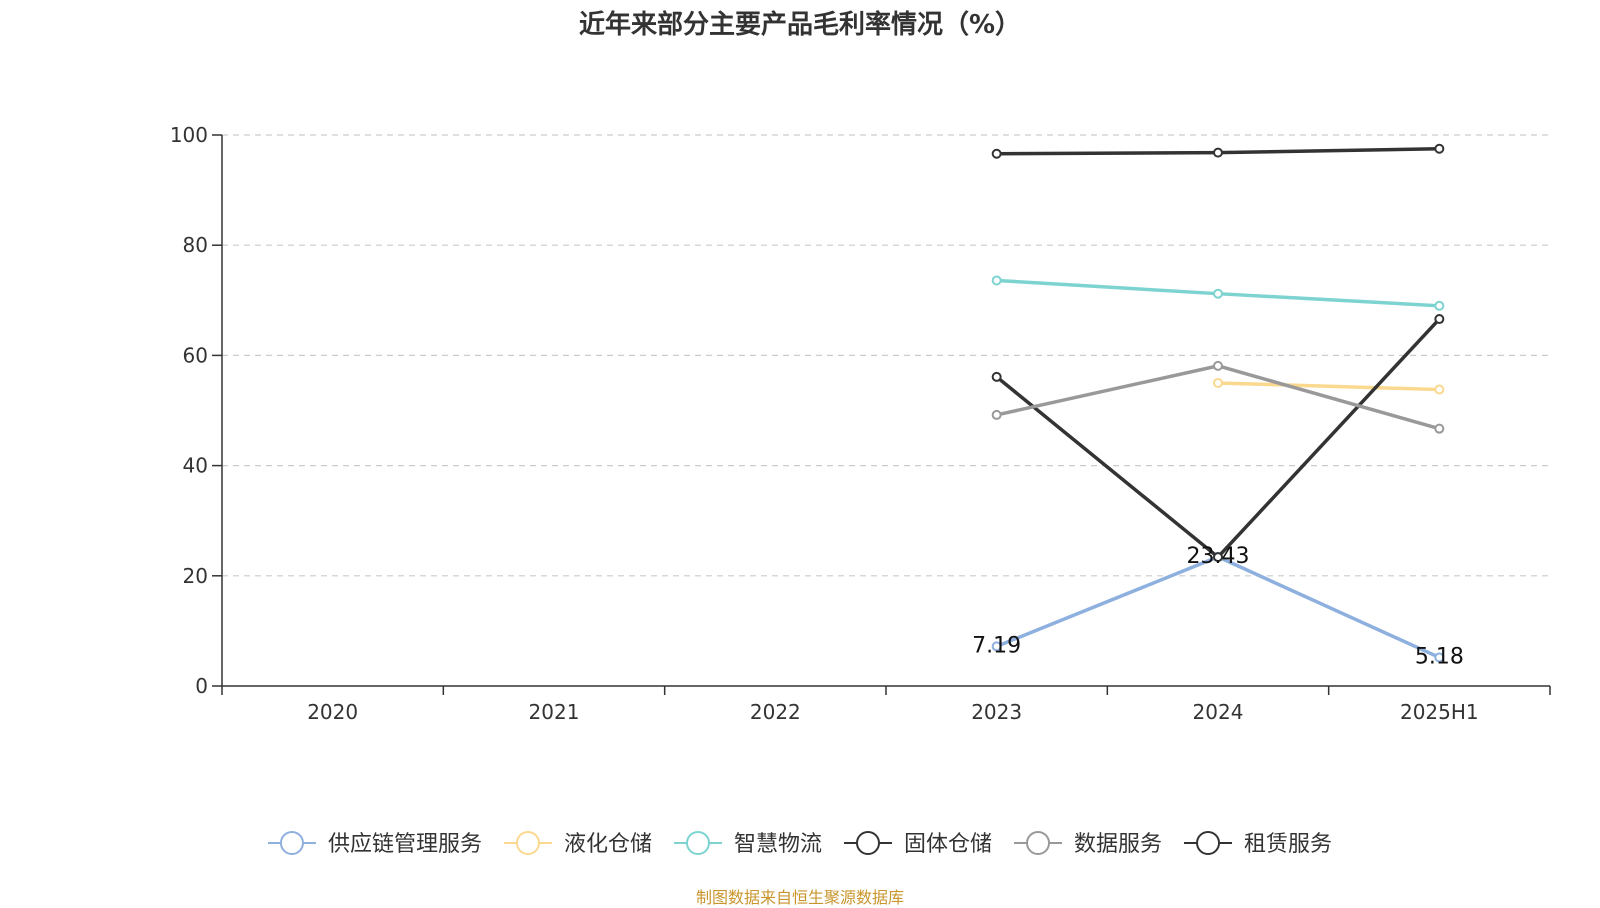 The width and height of the screenshot is (1600, 908). Describe the element at coordinates (608, 844) in the screenshot. I see `legend-label: 液化仓储` at that location.